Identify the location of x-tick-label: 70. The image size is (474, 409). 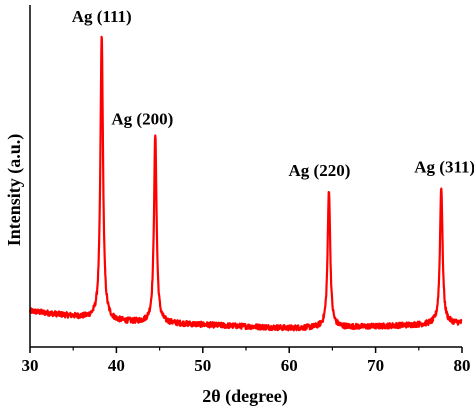
(375, 365).